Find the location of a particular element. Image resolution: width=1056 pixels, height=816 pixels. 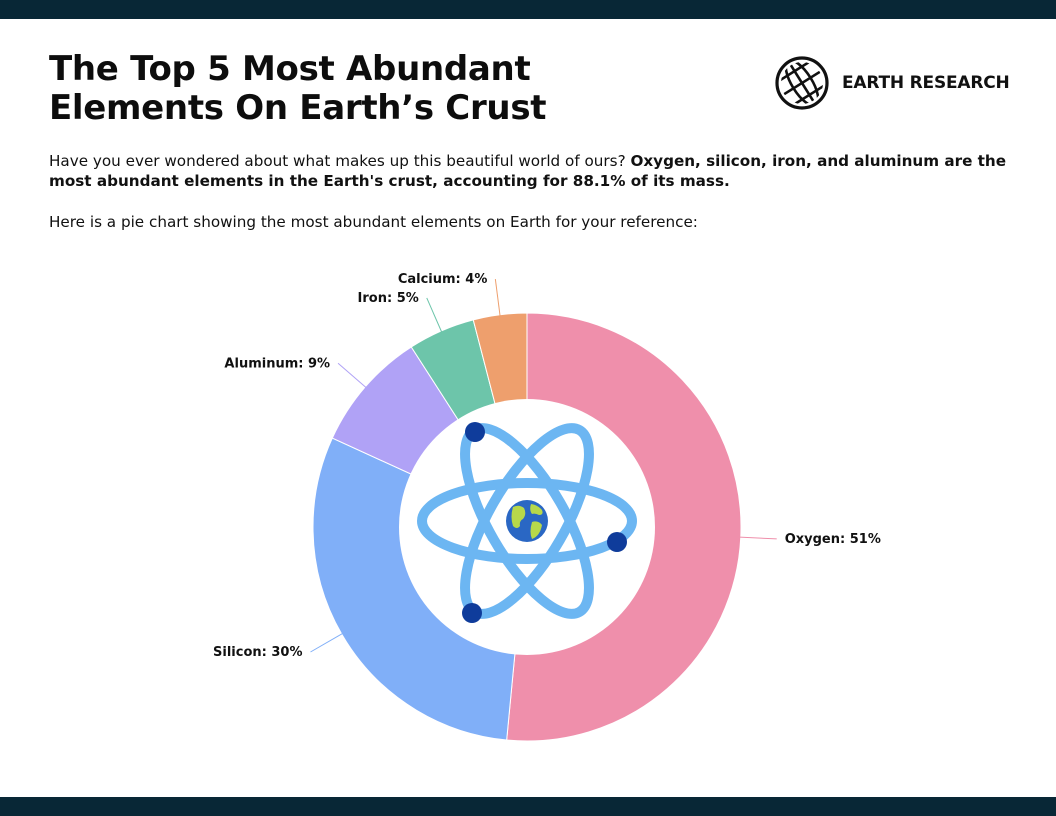

atom-orbit-horizontal is located at coordinates (527, 521).